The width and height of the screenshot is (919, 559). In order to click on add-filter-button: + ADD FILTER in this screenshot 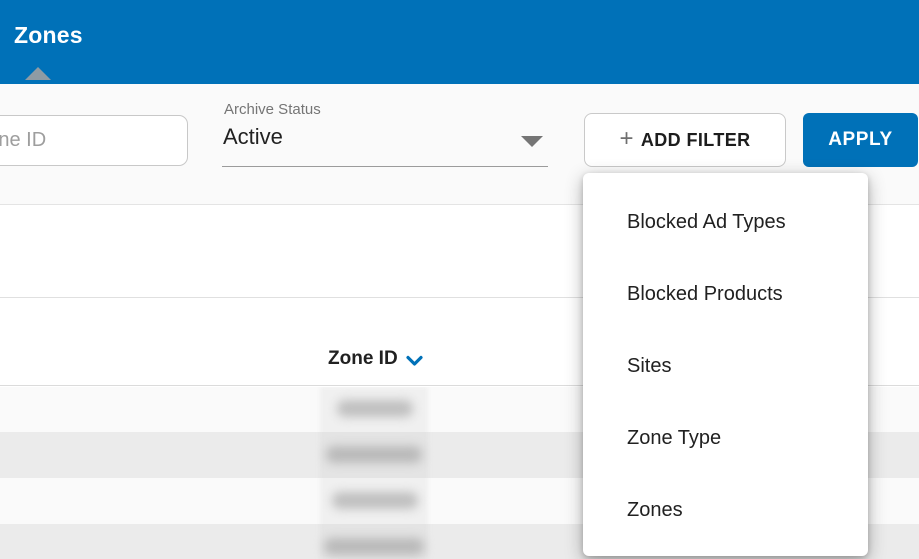, I will do `click(685, 140)`.